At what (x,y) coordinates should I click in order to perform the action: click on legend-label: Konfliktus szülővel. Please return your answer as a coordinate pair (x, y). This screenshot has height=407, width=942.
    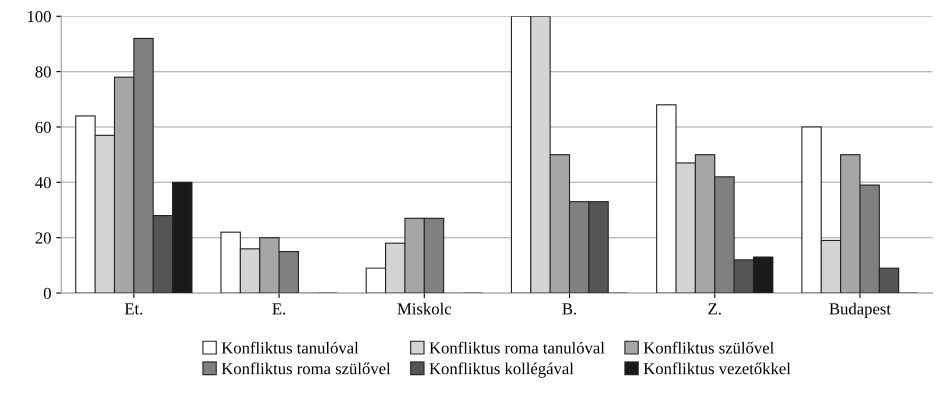
    Looking at the image, I should click on (709, 348).